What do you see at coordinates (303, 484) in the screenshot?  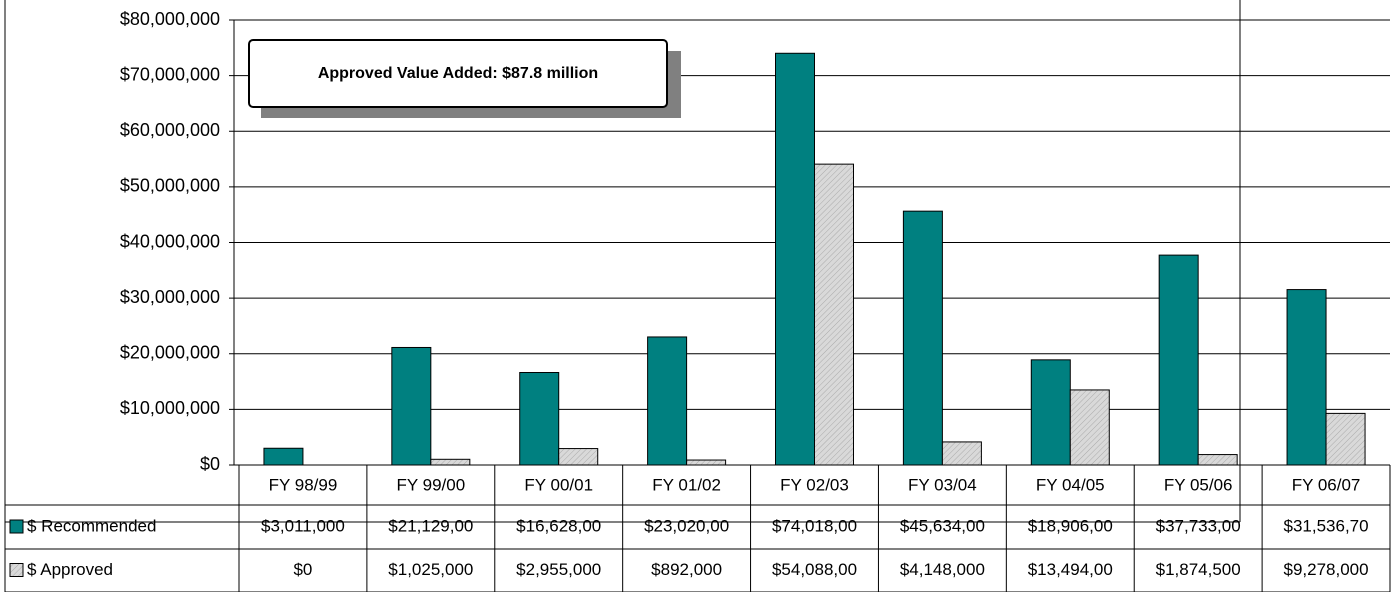 I see `category-label: FY 98/99` at bounding box center [303, 484].